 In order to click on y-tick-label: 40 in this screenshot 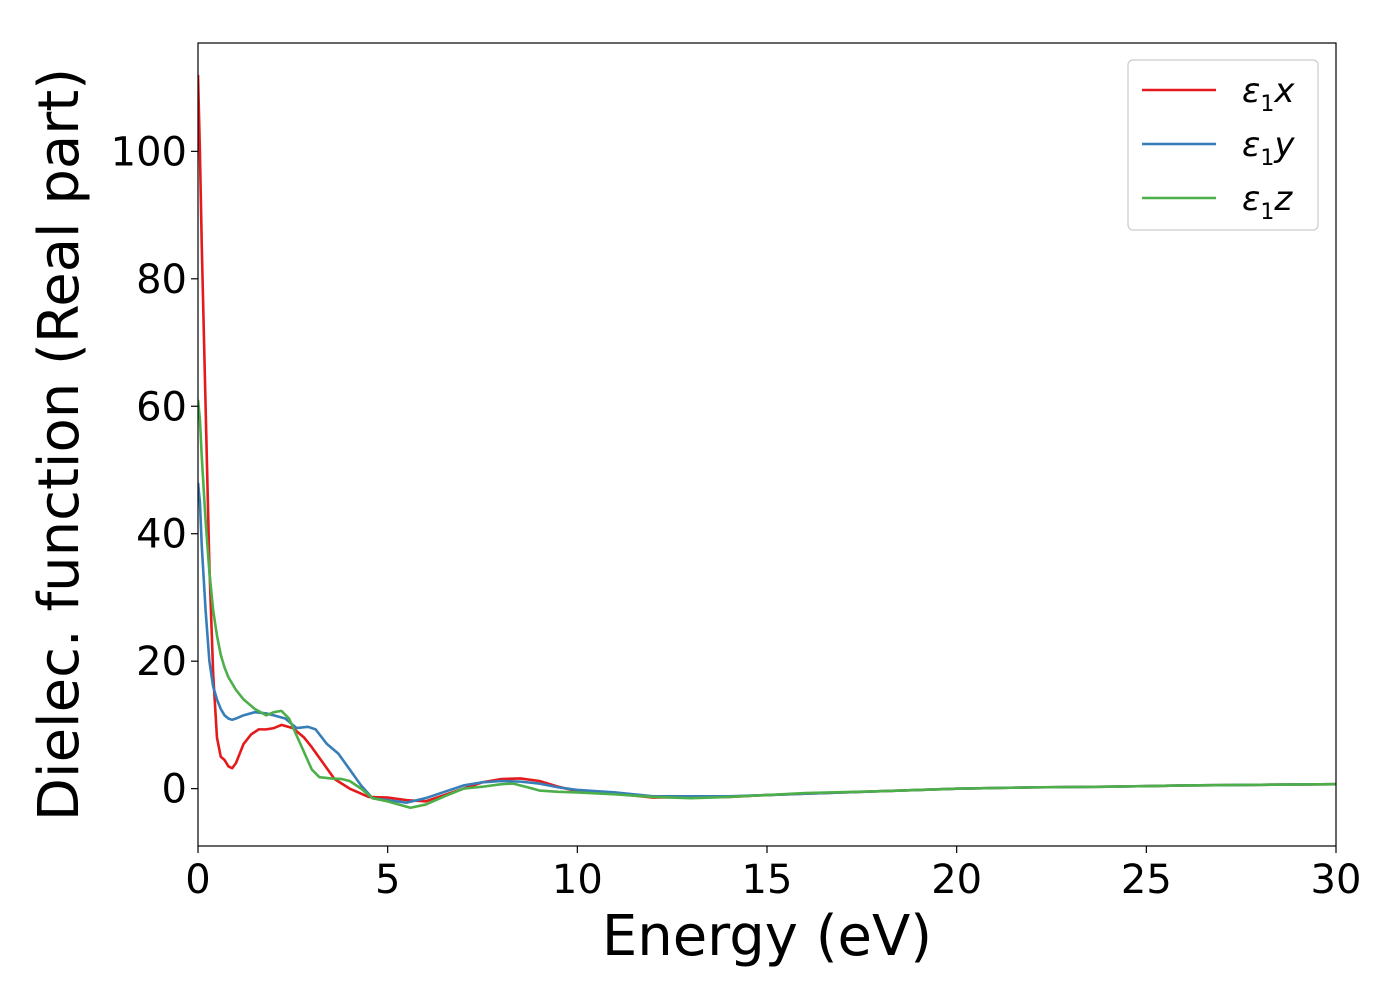, I will do `click(161, 535)`.